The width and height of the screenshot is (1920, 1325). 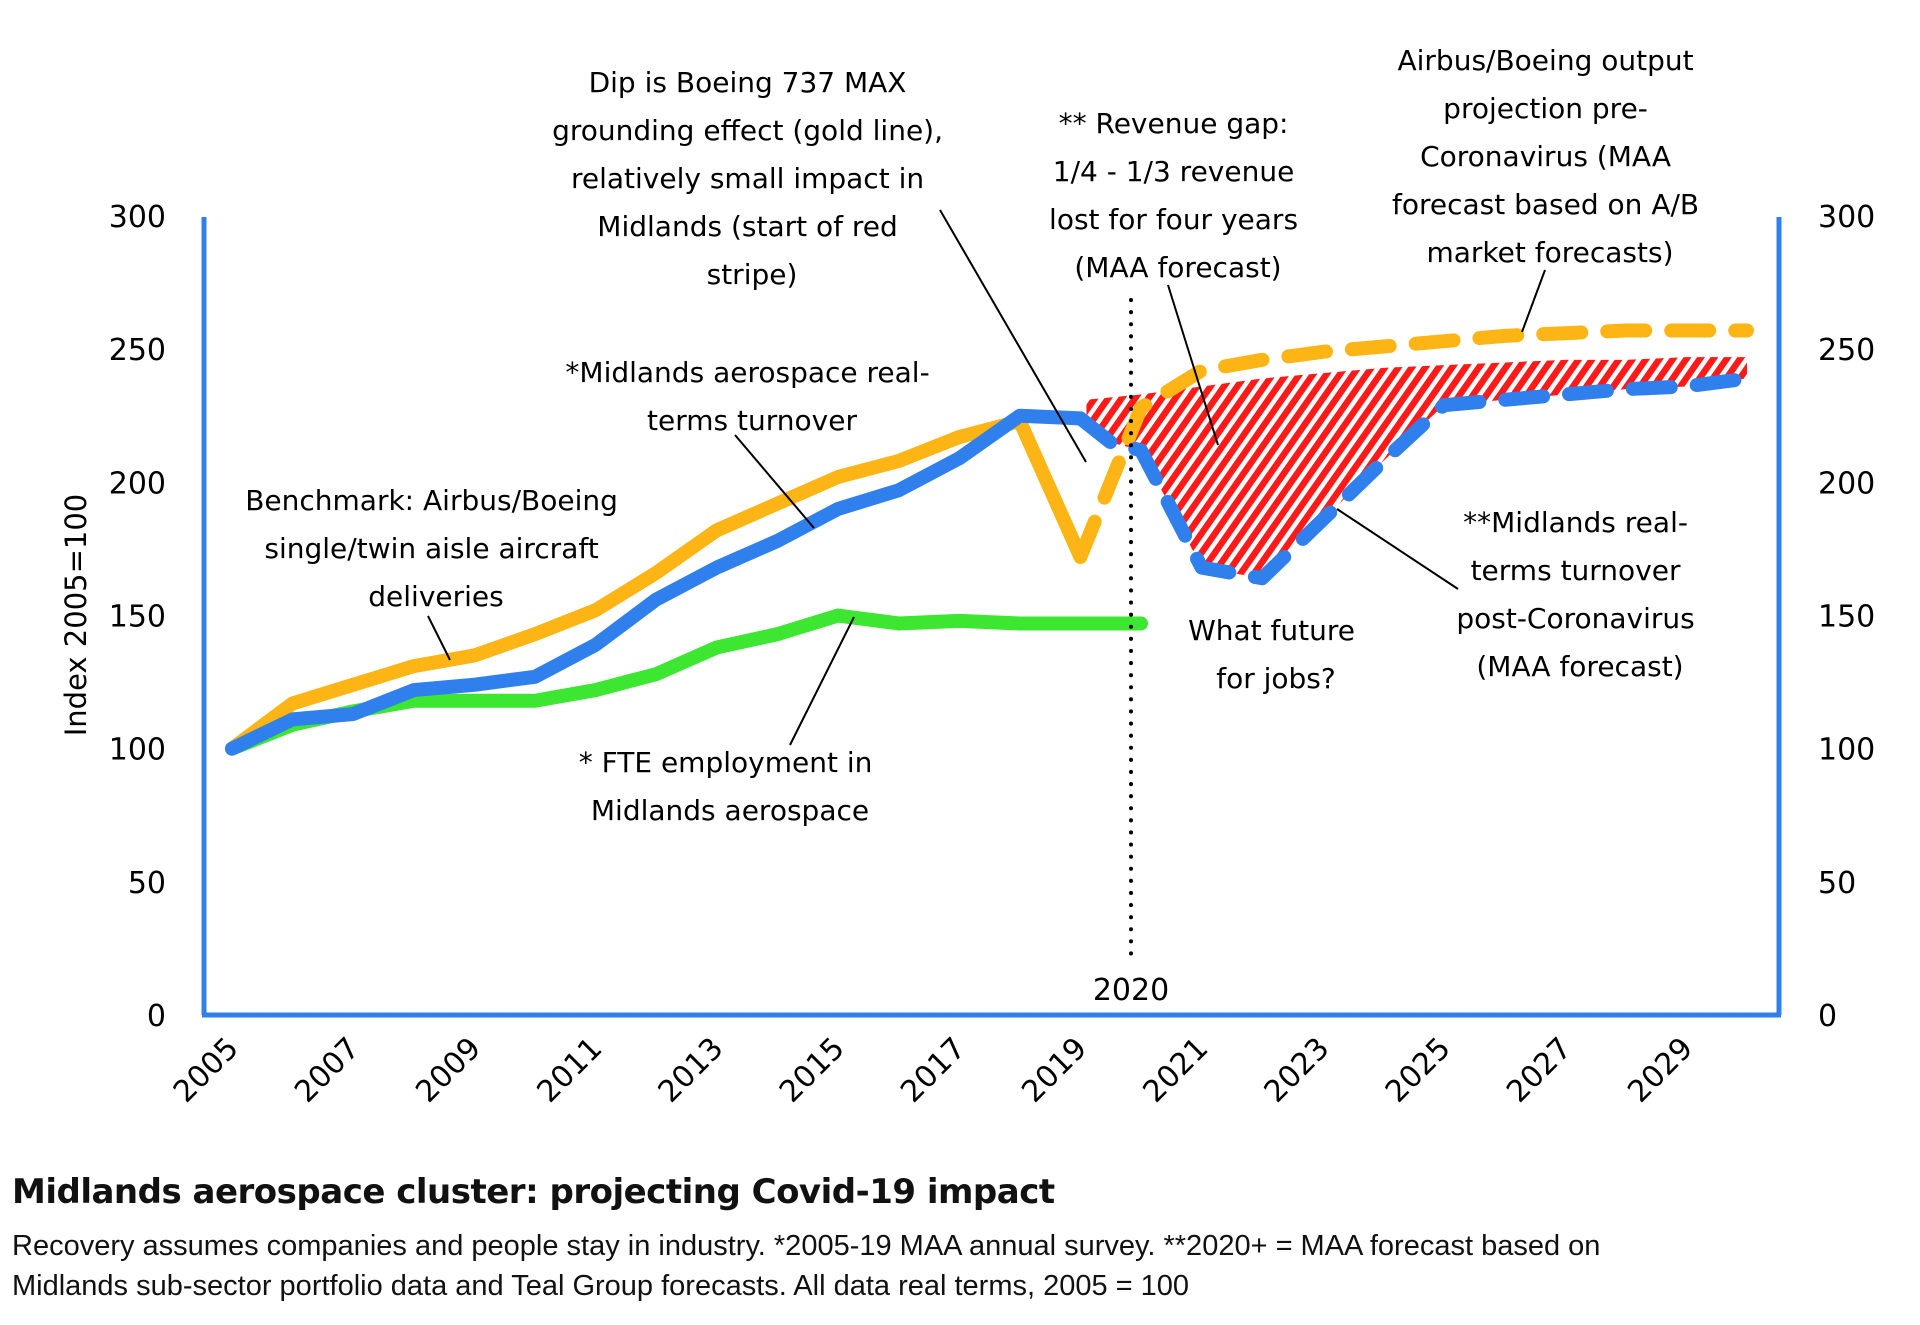 What do you see at coordinates (1397, 549) in the screenshot?
I see `leader-post-covid` at bounding box center [1397, 549].